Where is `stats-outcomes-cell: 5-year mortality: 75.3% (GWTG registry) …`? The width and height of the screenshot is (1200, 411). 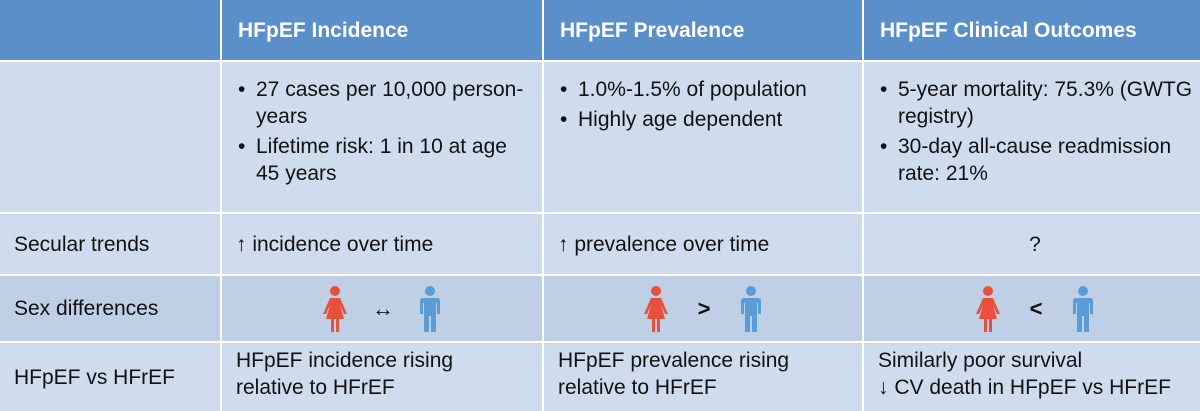
stats-outcomes-cell: 5-year mortality: 75.3% (GWTG registry) … is located at coordinates (1032, 137).